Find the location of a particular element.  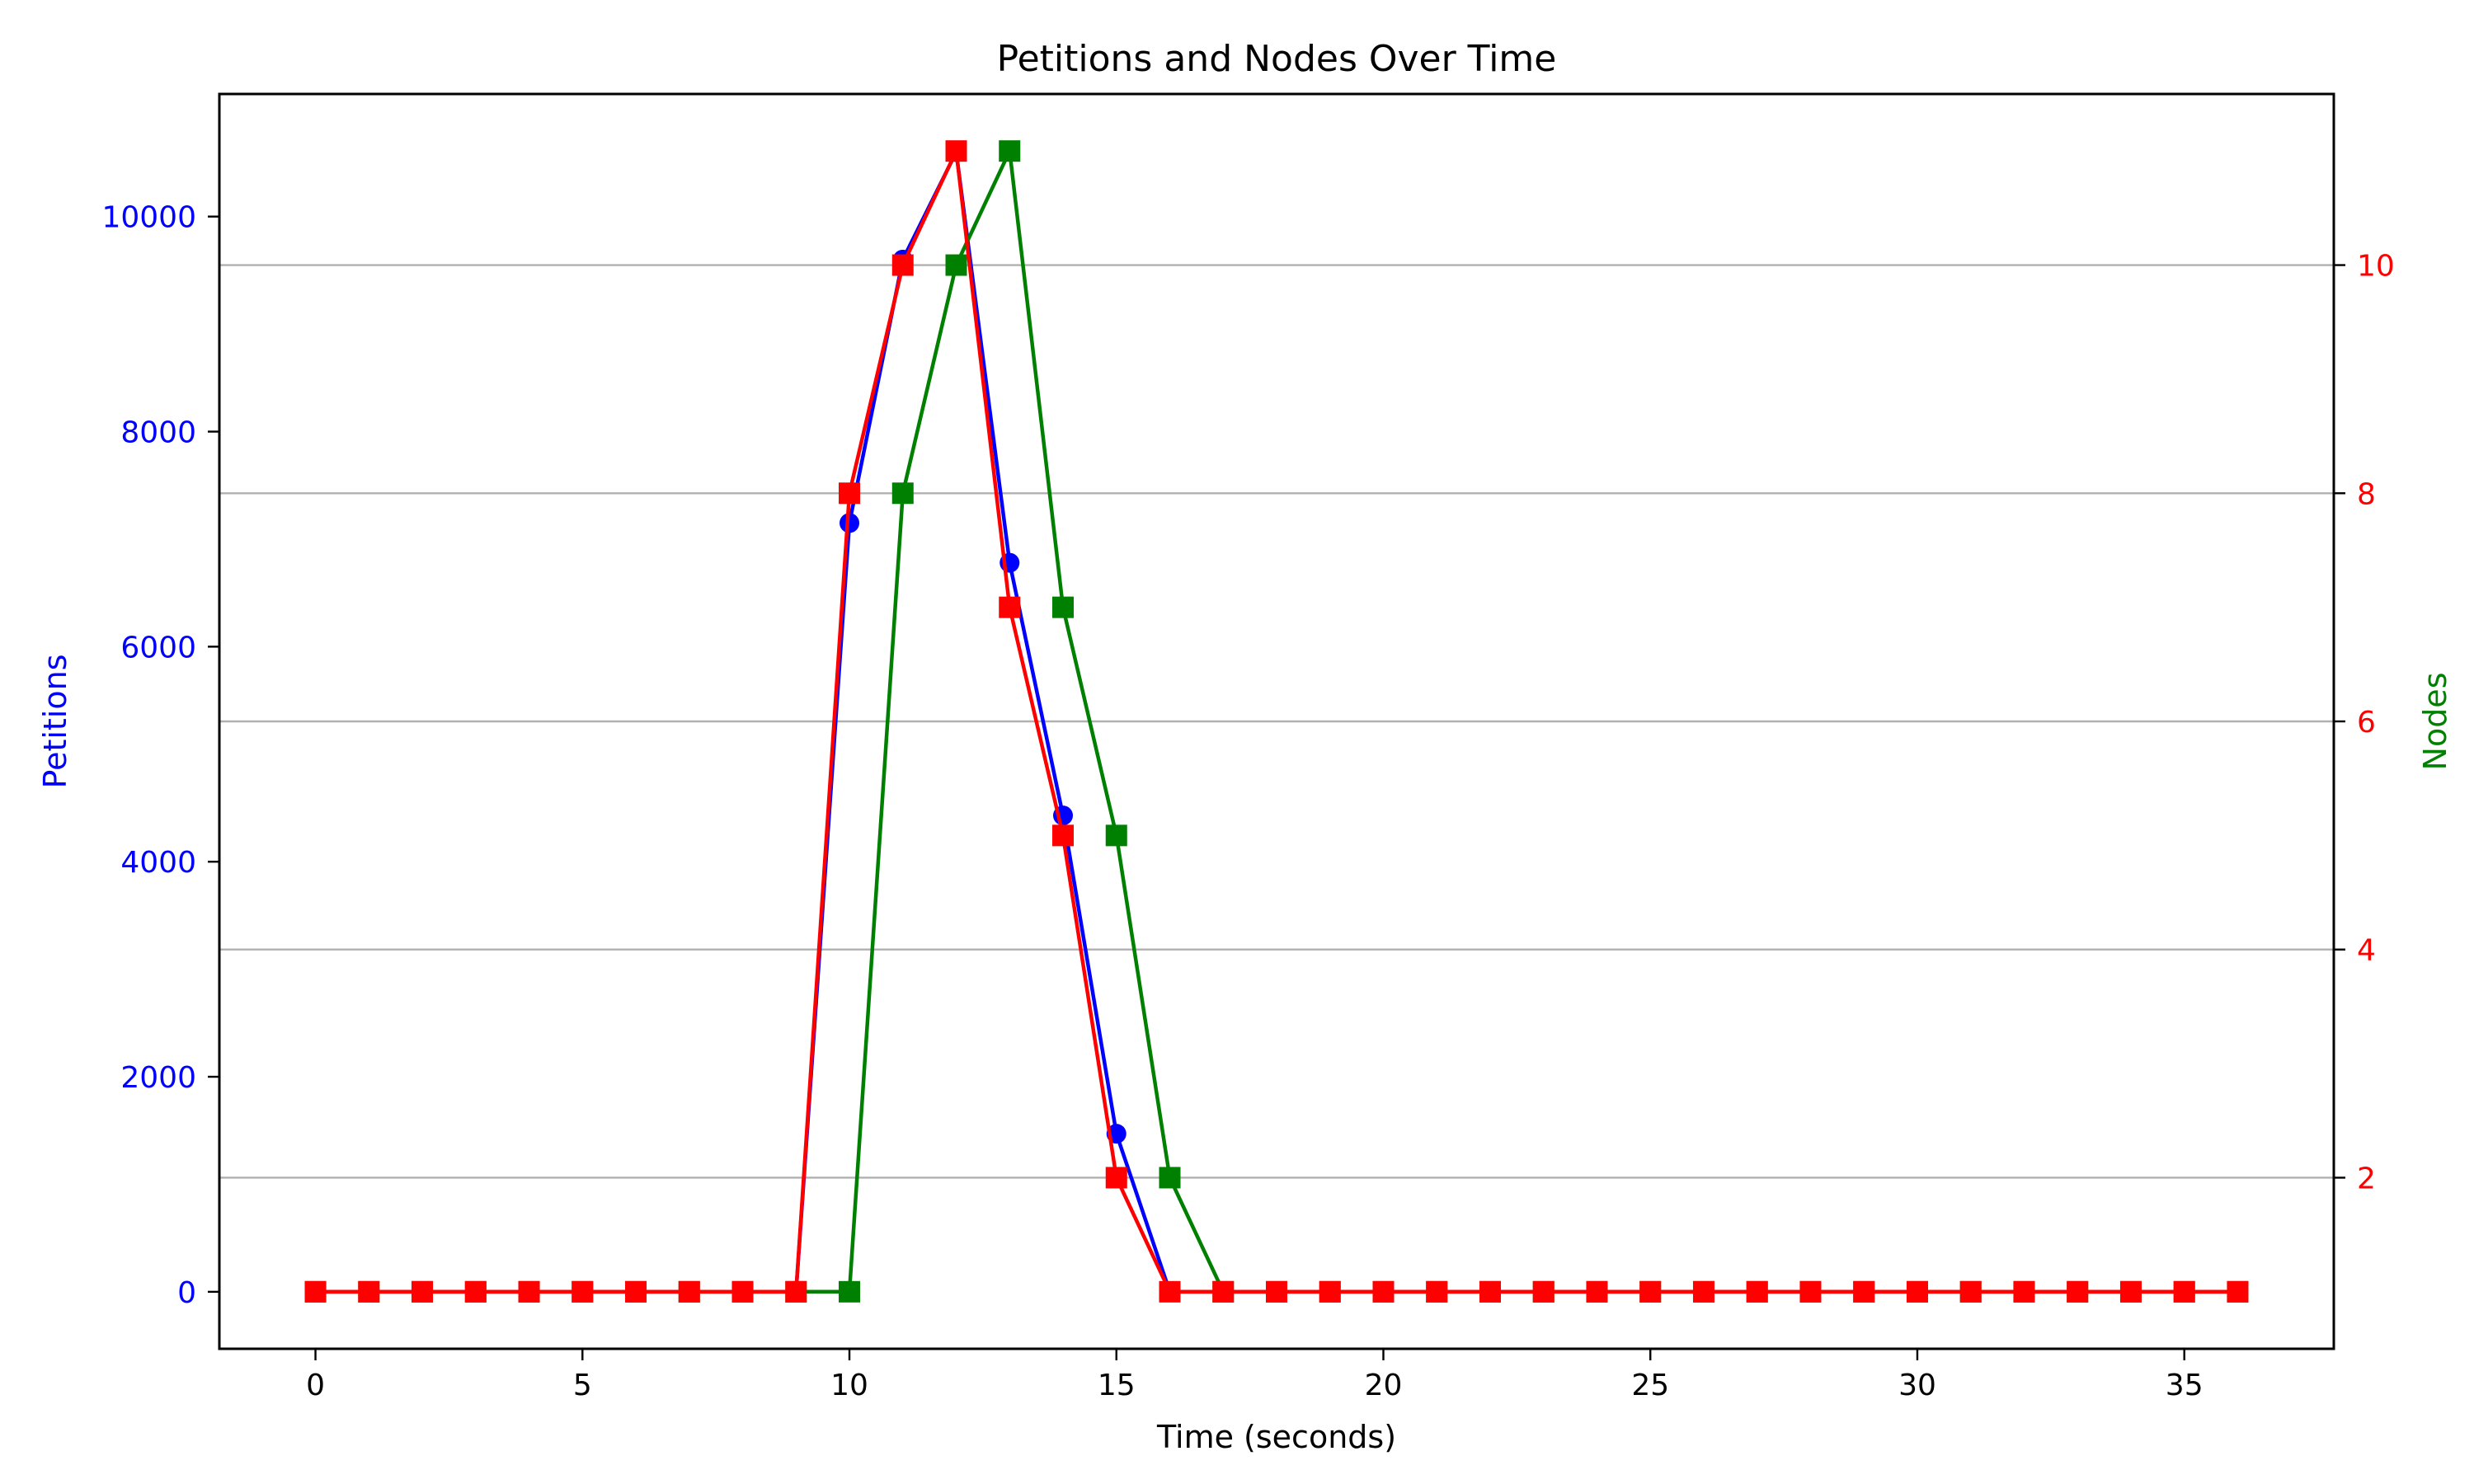

y-axis-right-label: Nodes is located at coordinates (2435, 722).